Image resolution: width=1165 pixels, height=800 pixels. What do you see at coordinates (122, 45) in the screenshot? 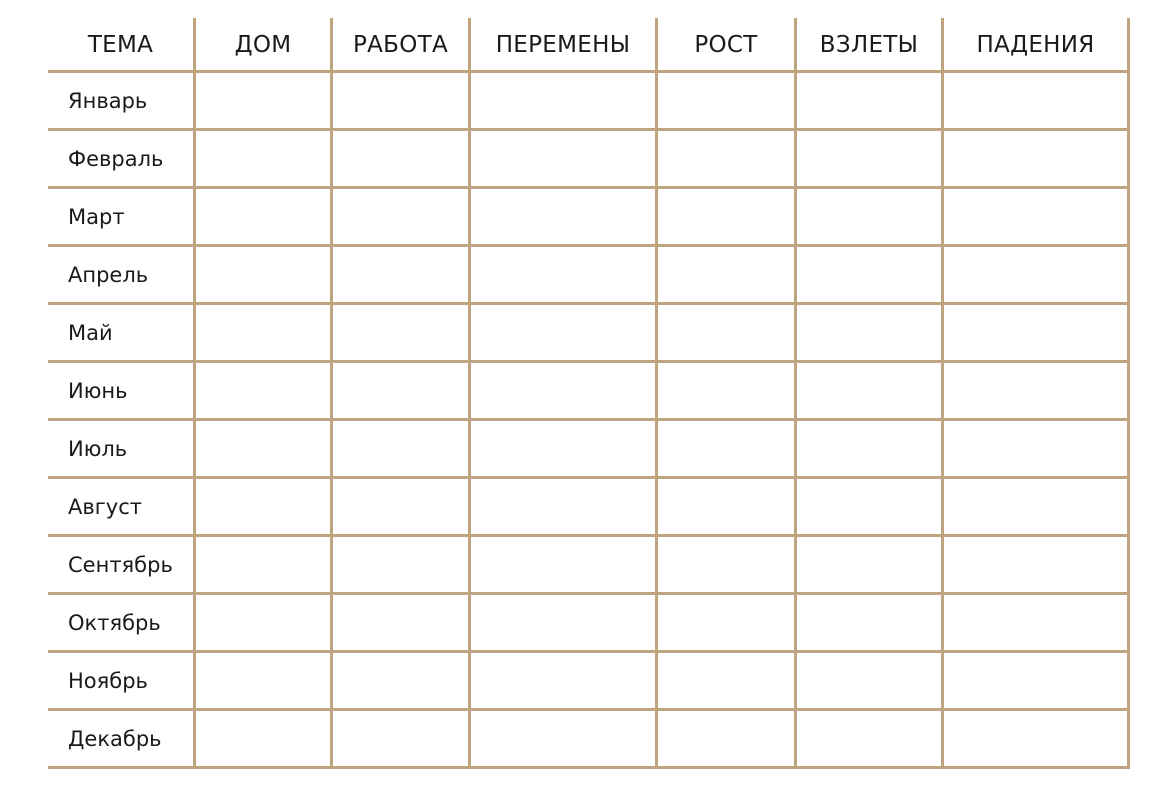
I see `column-header: ТЕМА` at bounding box center [122, 45].